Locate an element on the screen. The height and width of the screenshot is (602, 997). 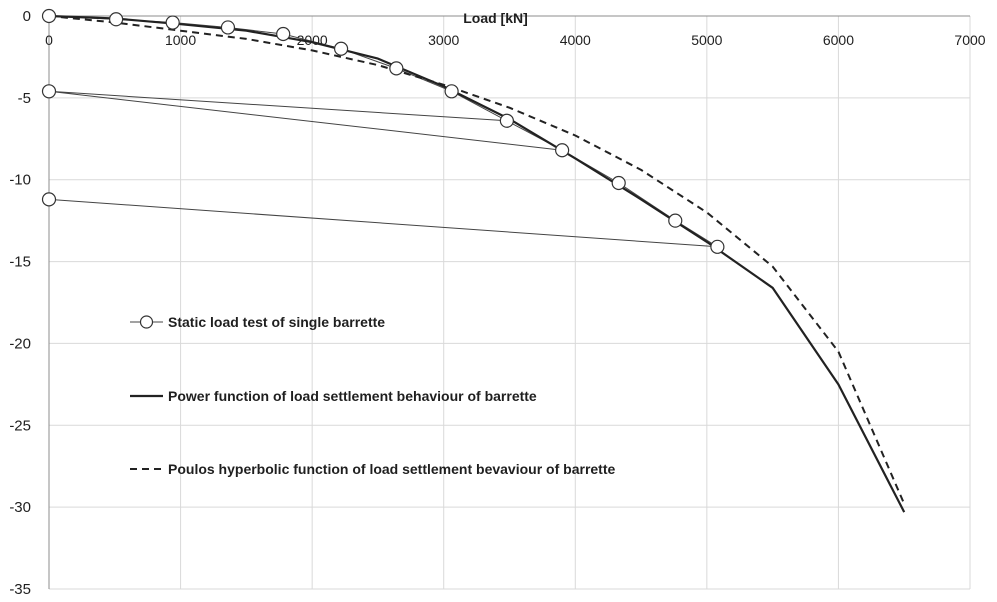
y-tick-label: -5 is located at coordinates (24, 98).